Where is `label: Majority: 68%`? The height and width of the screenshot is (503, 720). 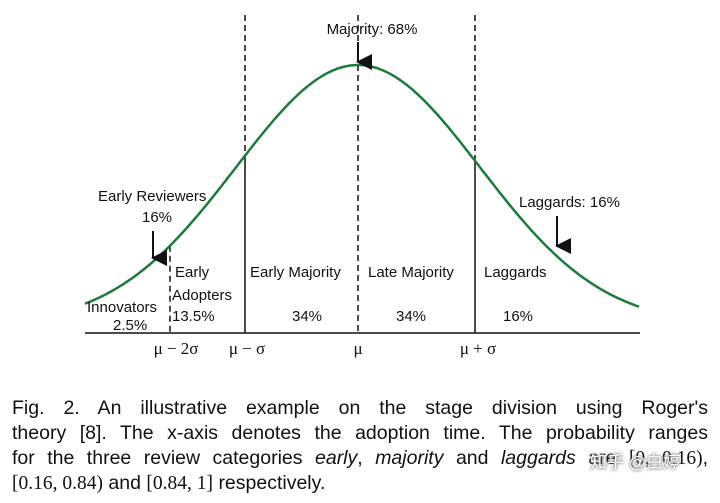
label: Majority: 68% is located at coordinates (372, 29).